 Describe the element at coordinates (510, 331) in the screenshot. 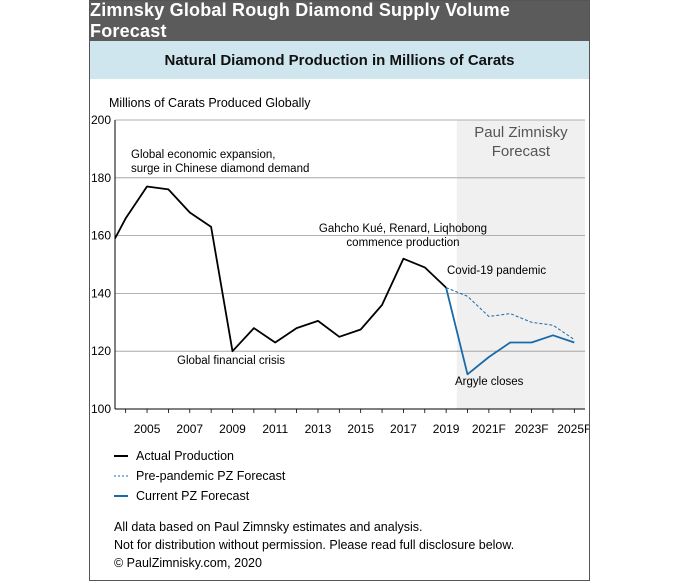

I see `series-current-forecast` at that location.